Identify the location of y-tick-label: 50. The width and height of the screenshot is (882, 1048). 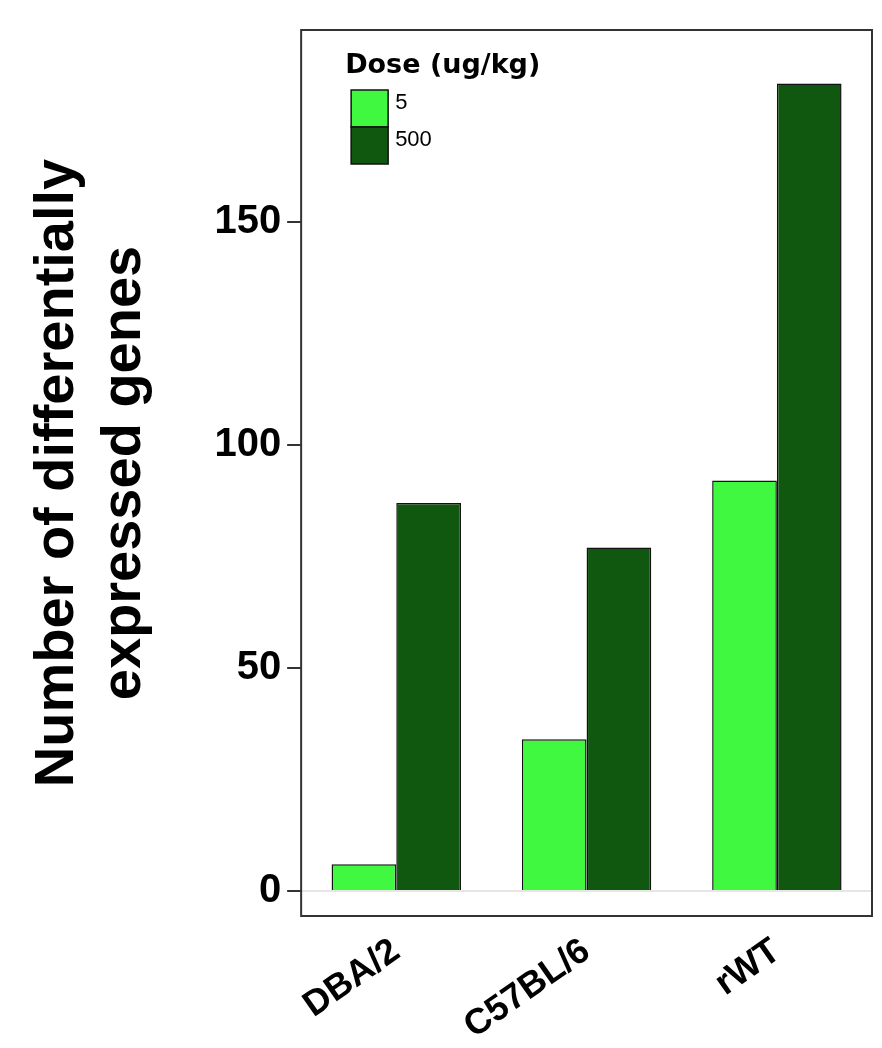
(259, 664).